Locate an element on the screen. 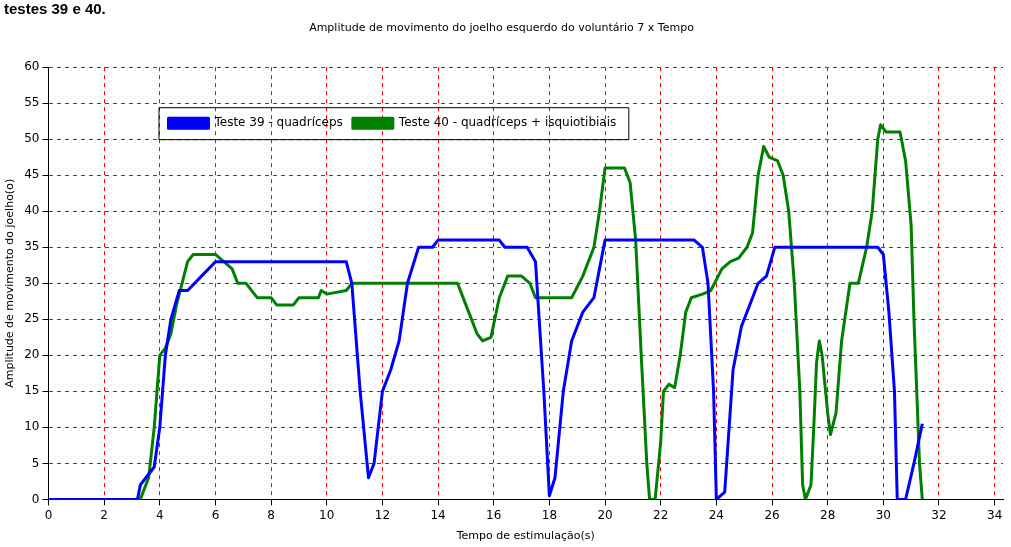  x-tick-label: 20 is located at coordinates (605, 514).